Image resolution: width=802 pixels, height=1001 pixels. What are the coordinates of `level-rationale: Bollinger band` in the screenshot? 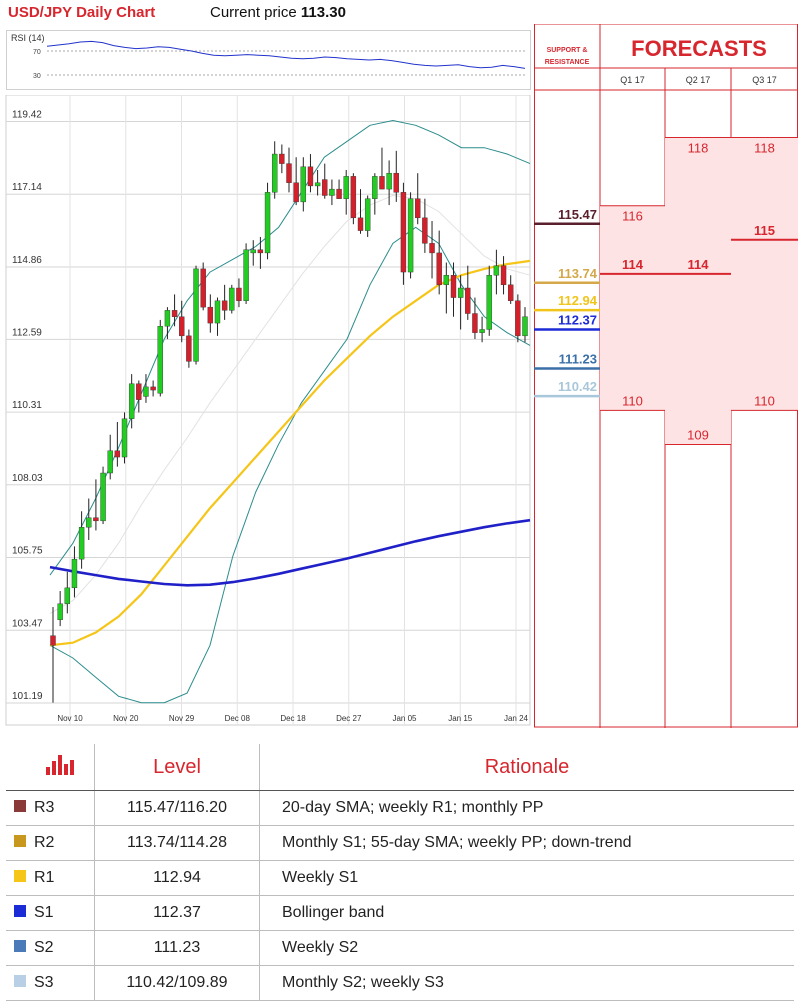 It's located at (526, 913).